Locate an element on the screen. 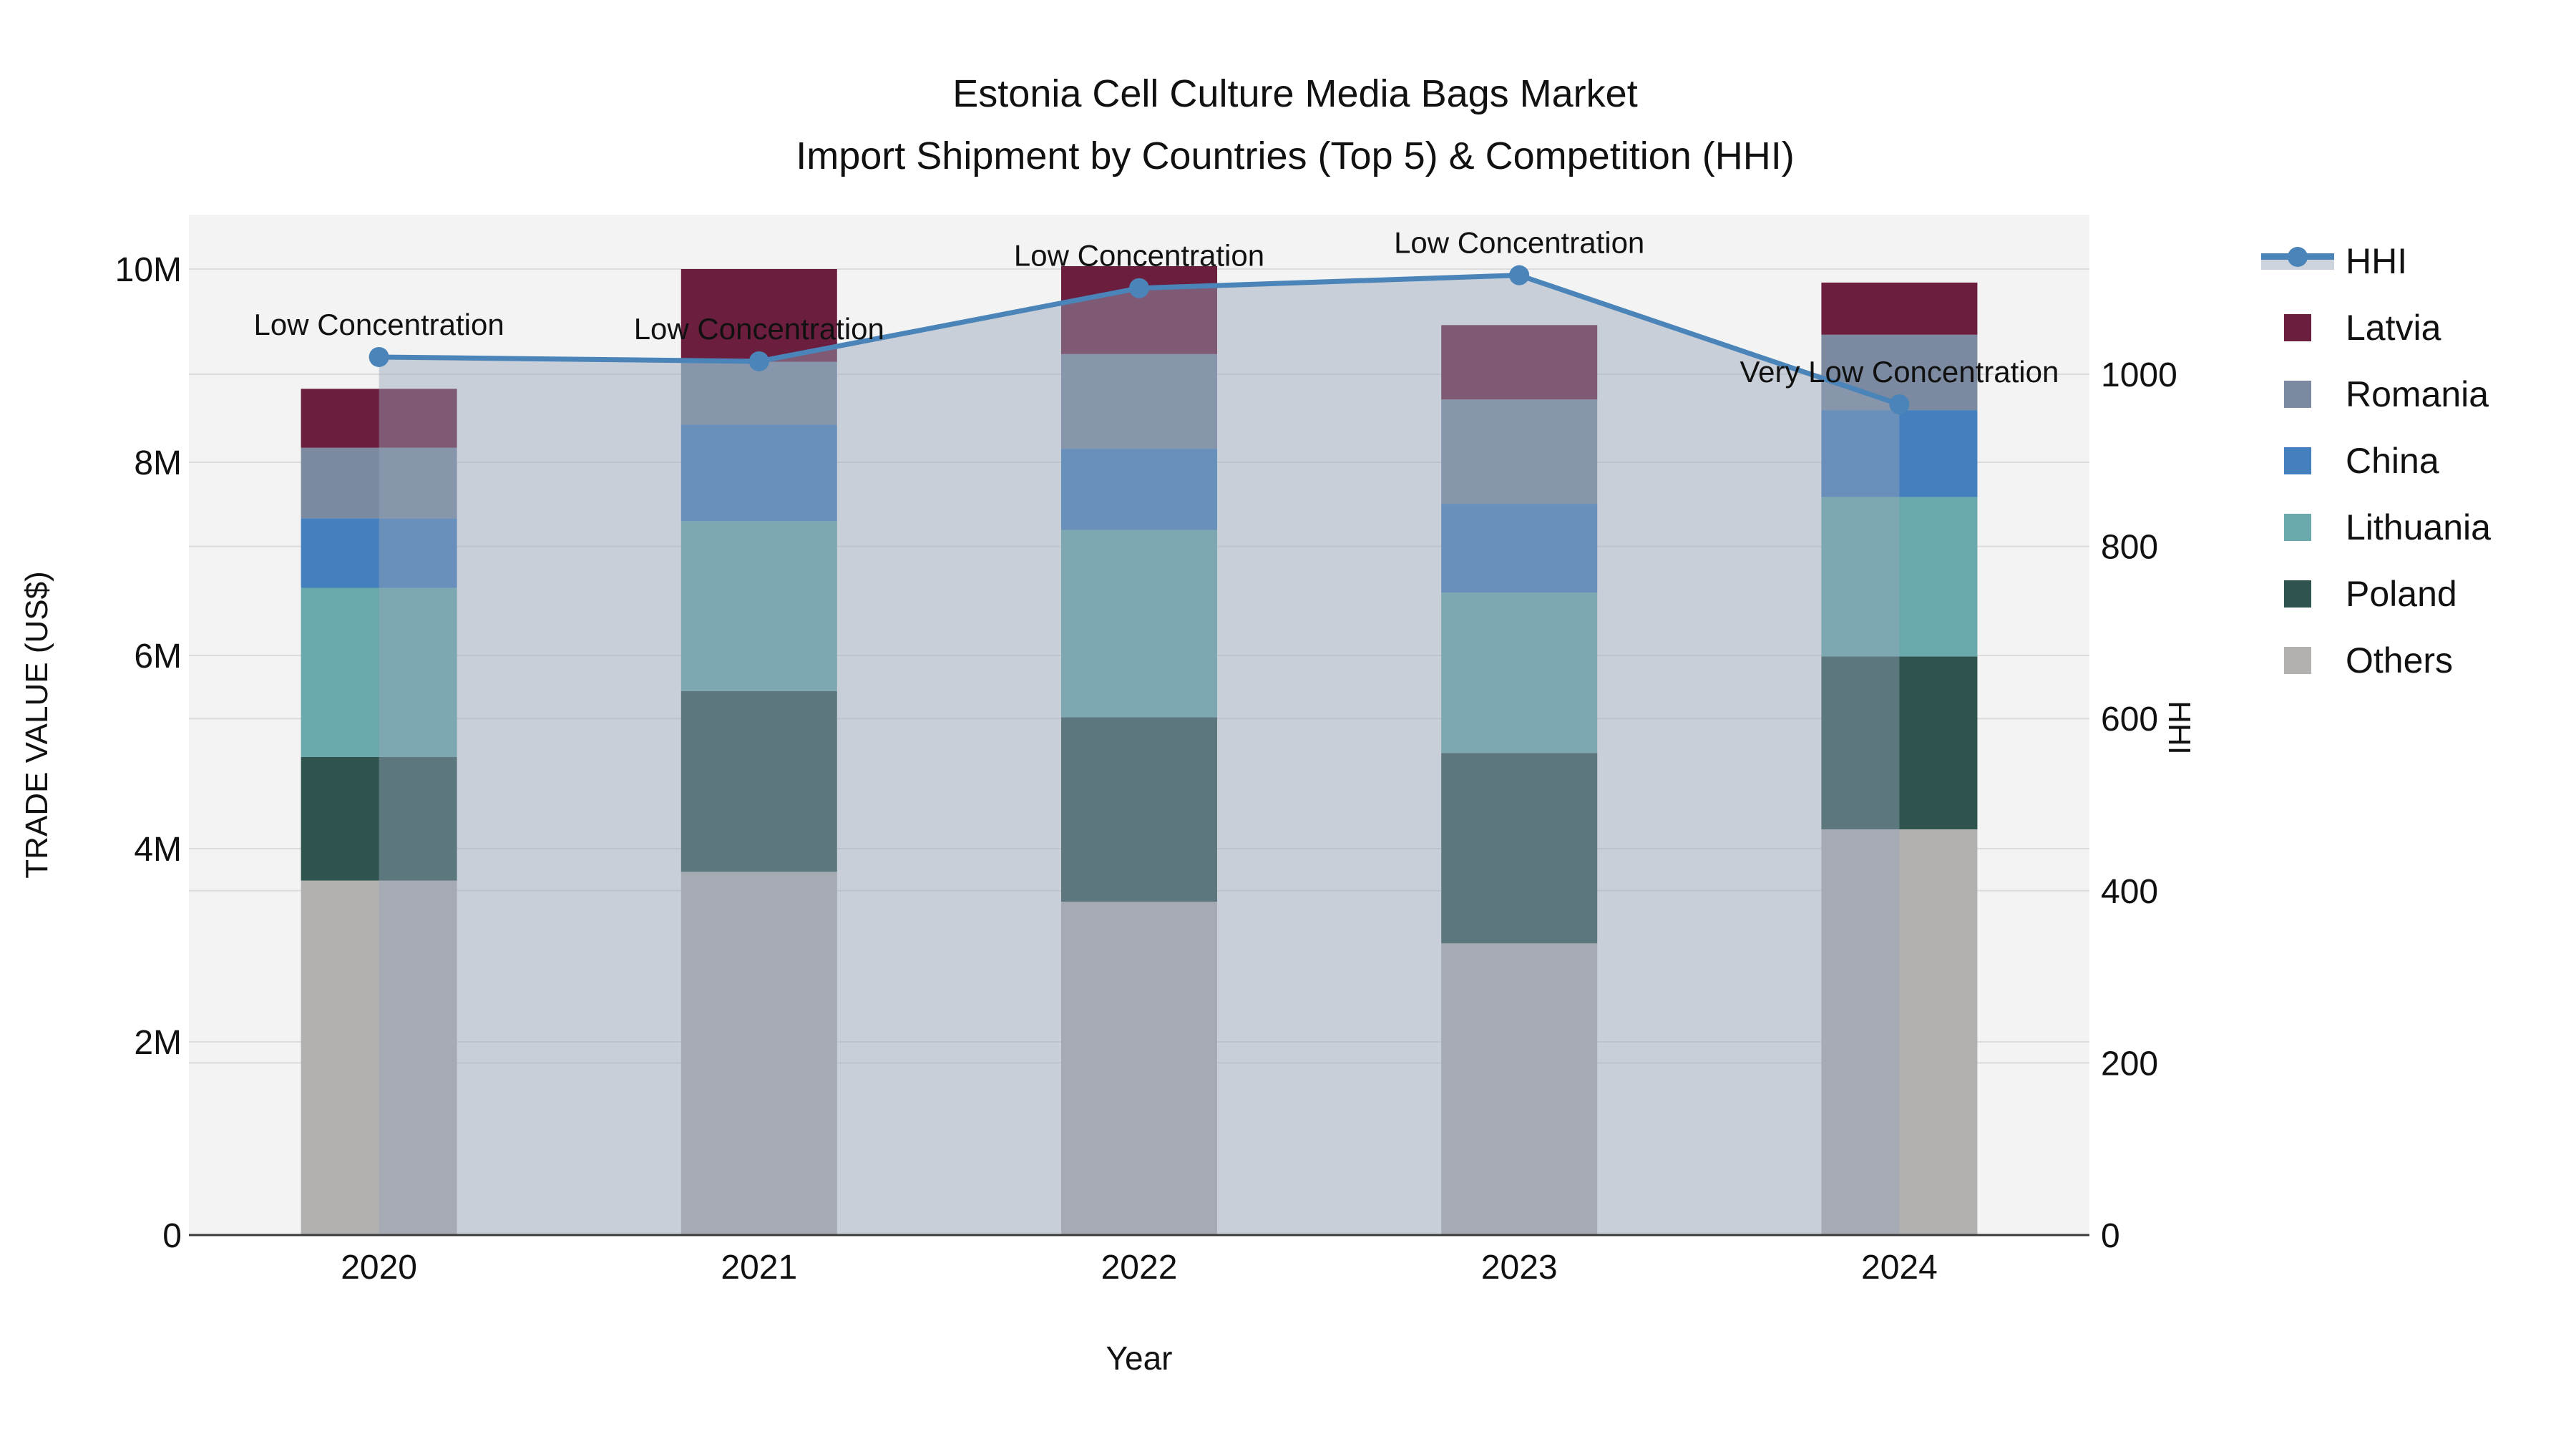  bar-segment-poland-2020 is located at coordinates (379, 818).